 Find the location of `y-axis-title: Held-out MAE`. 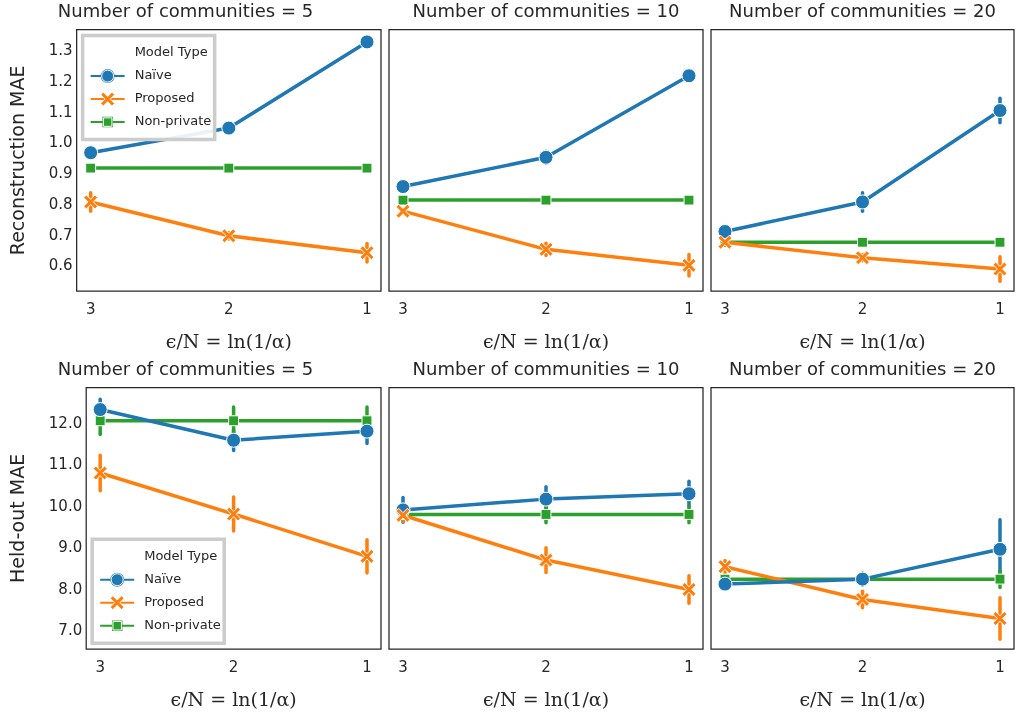

y-axis-title: Held-out MAE is located at coordinates (17, 518).